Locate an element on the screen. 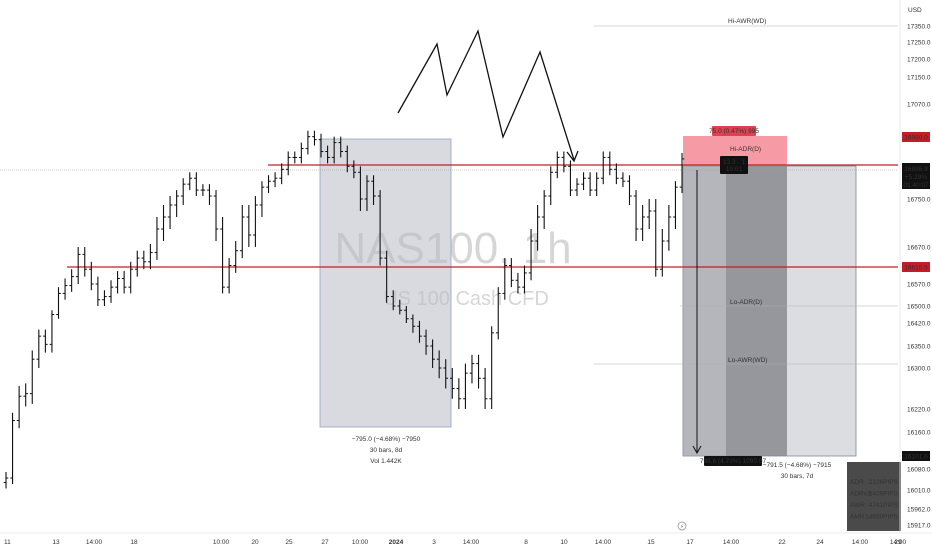  stats-row-value: 6409PIPS is located at coordinates (884, 494).